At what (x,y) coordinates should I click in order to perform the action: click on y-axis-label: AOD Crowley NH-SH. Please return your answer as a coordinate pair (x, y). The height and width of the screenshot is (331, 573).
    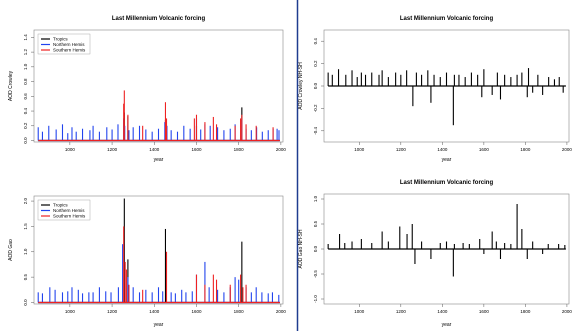
    Looking at the image, I should click on (301, 86).